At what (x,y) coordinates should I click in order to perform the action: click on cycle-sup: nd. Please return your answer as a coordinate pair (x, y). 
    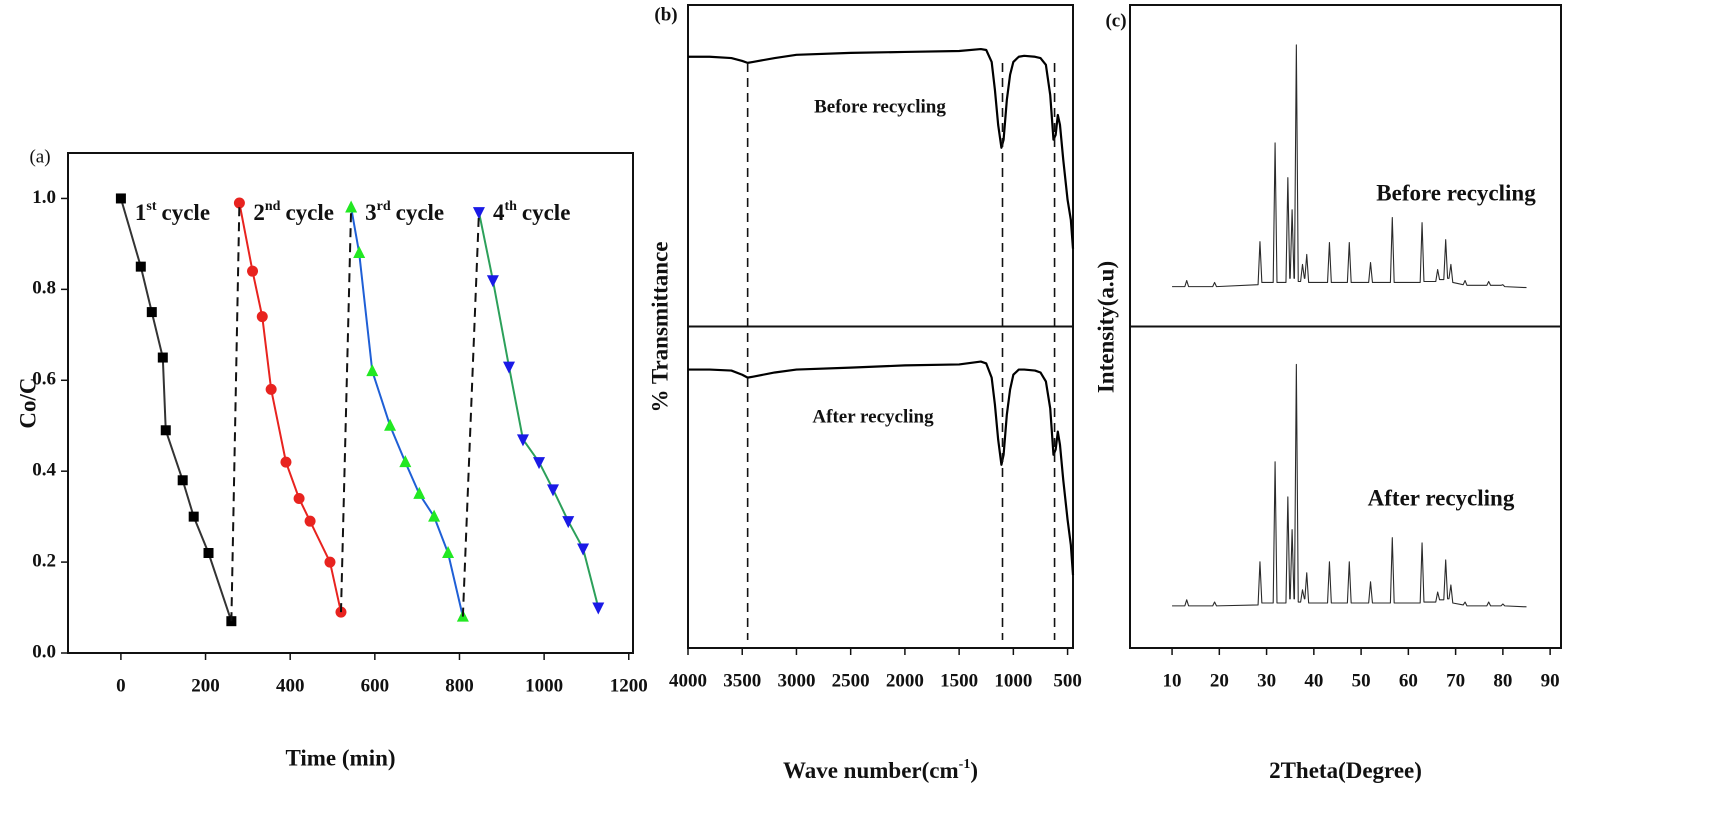
    Looking at the image, I should click on (273, 206).